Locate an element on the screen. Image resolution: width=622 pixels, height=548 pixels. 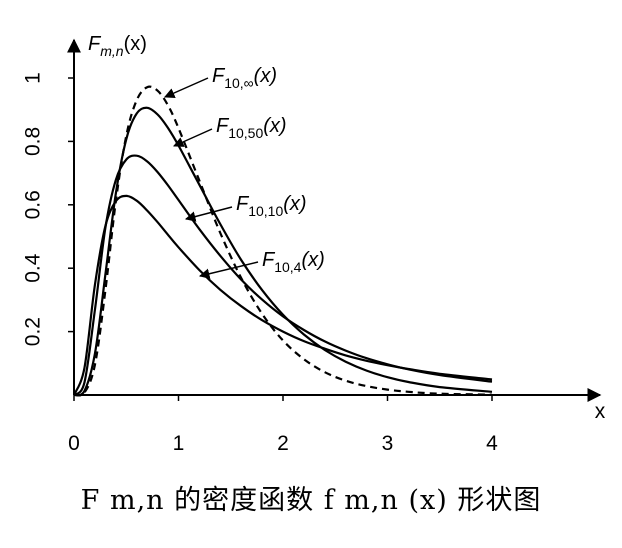
x-tick-label: 0 is located at coordinates (74, 443).